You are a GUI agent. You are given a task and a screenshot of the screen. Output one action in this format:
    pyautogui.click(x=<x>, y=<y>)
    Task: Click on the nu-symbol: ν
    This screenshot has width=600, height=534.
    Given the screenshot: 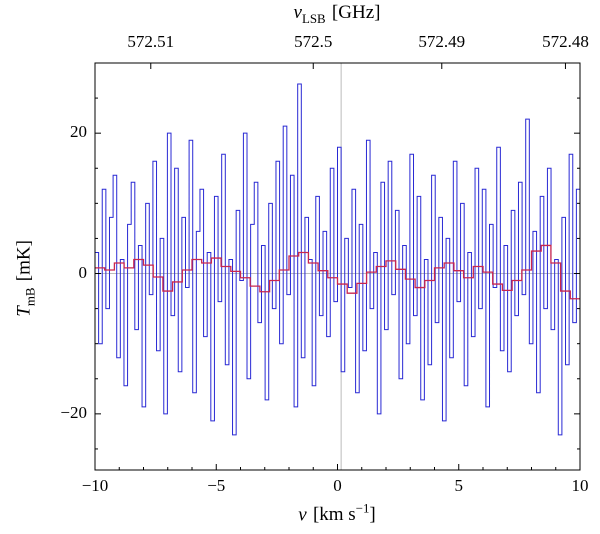 What is the action you would take?
    pyautogui.click(x=297, y=12)
    